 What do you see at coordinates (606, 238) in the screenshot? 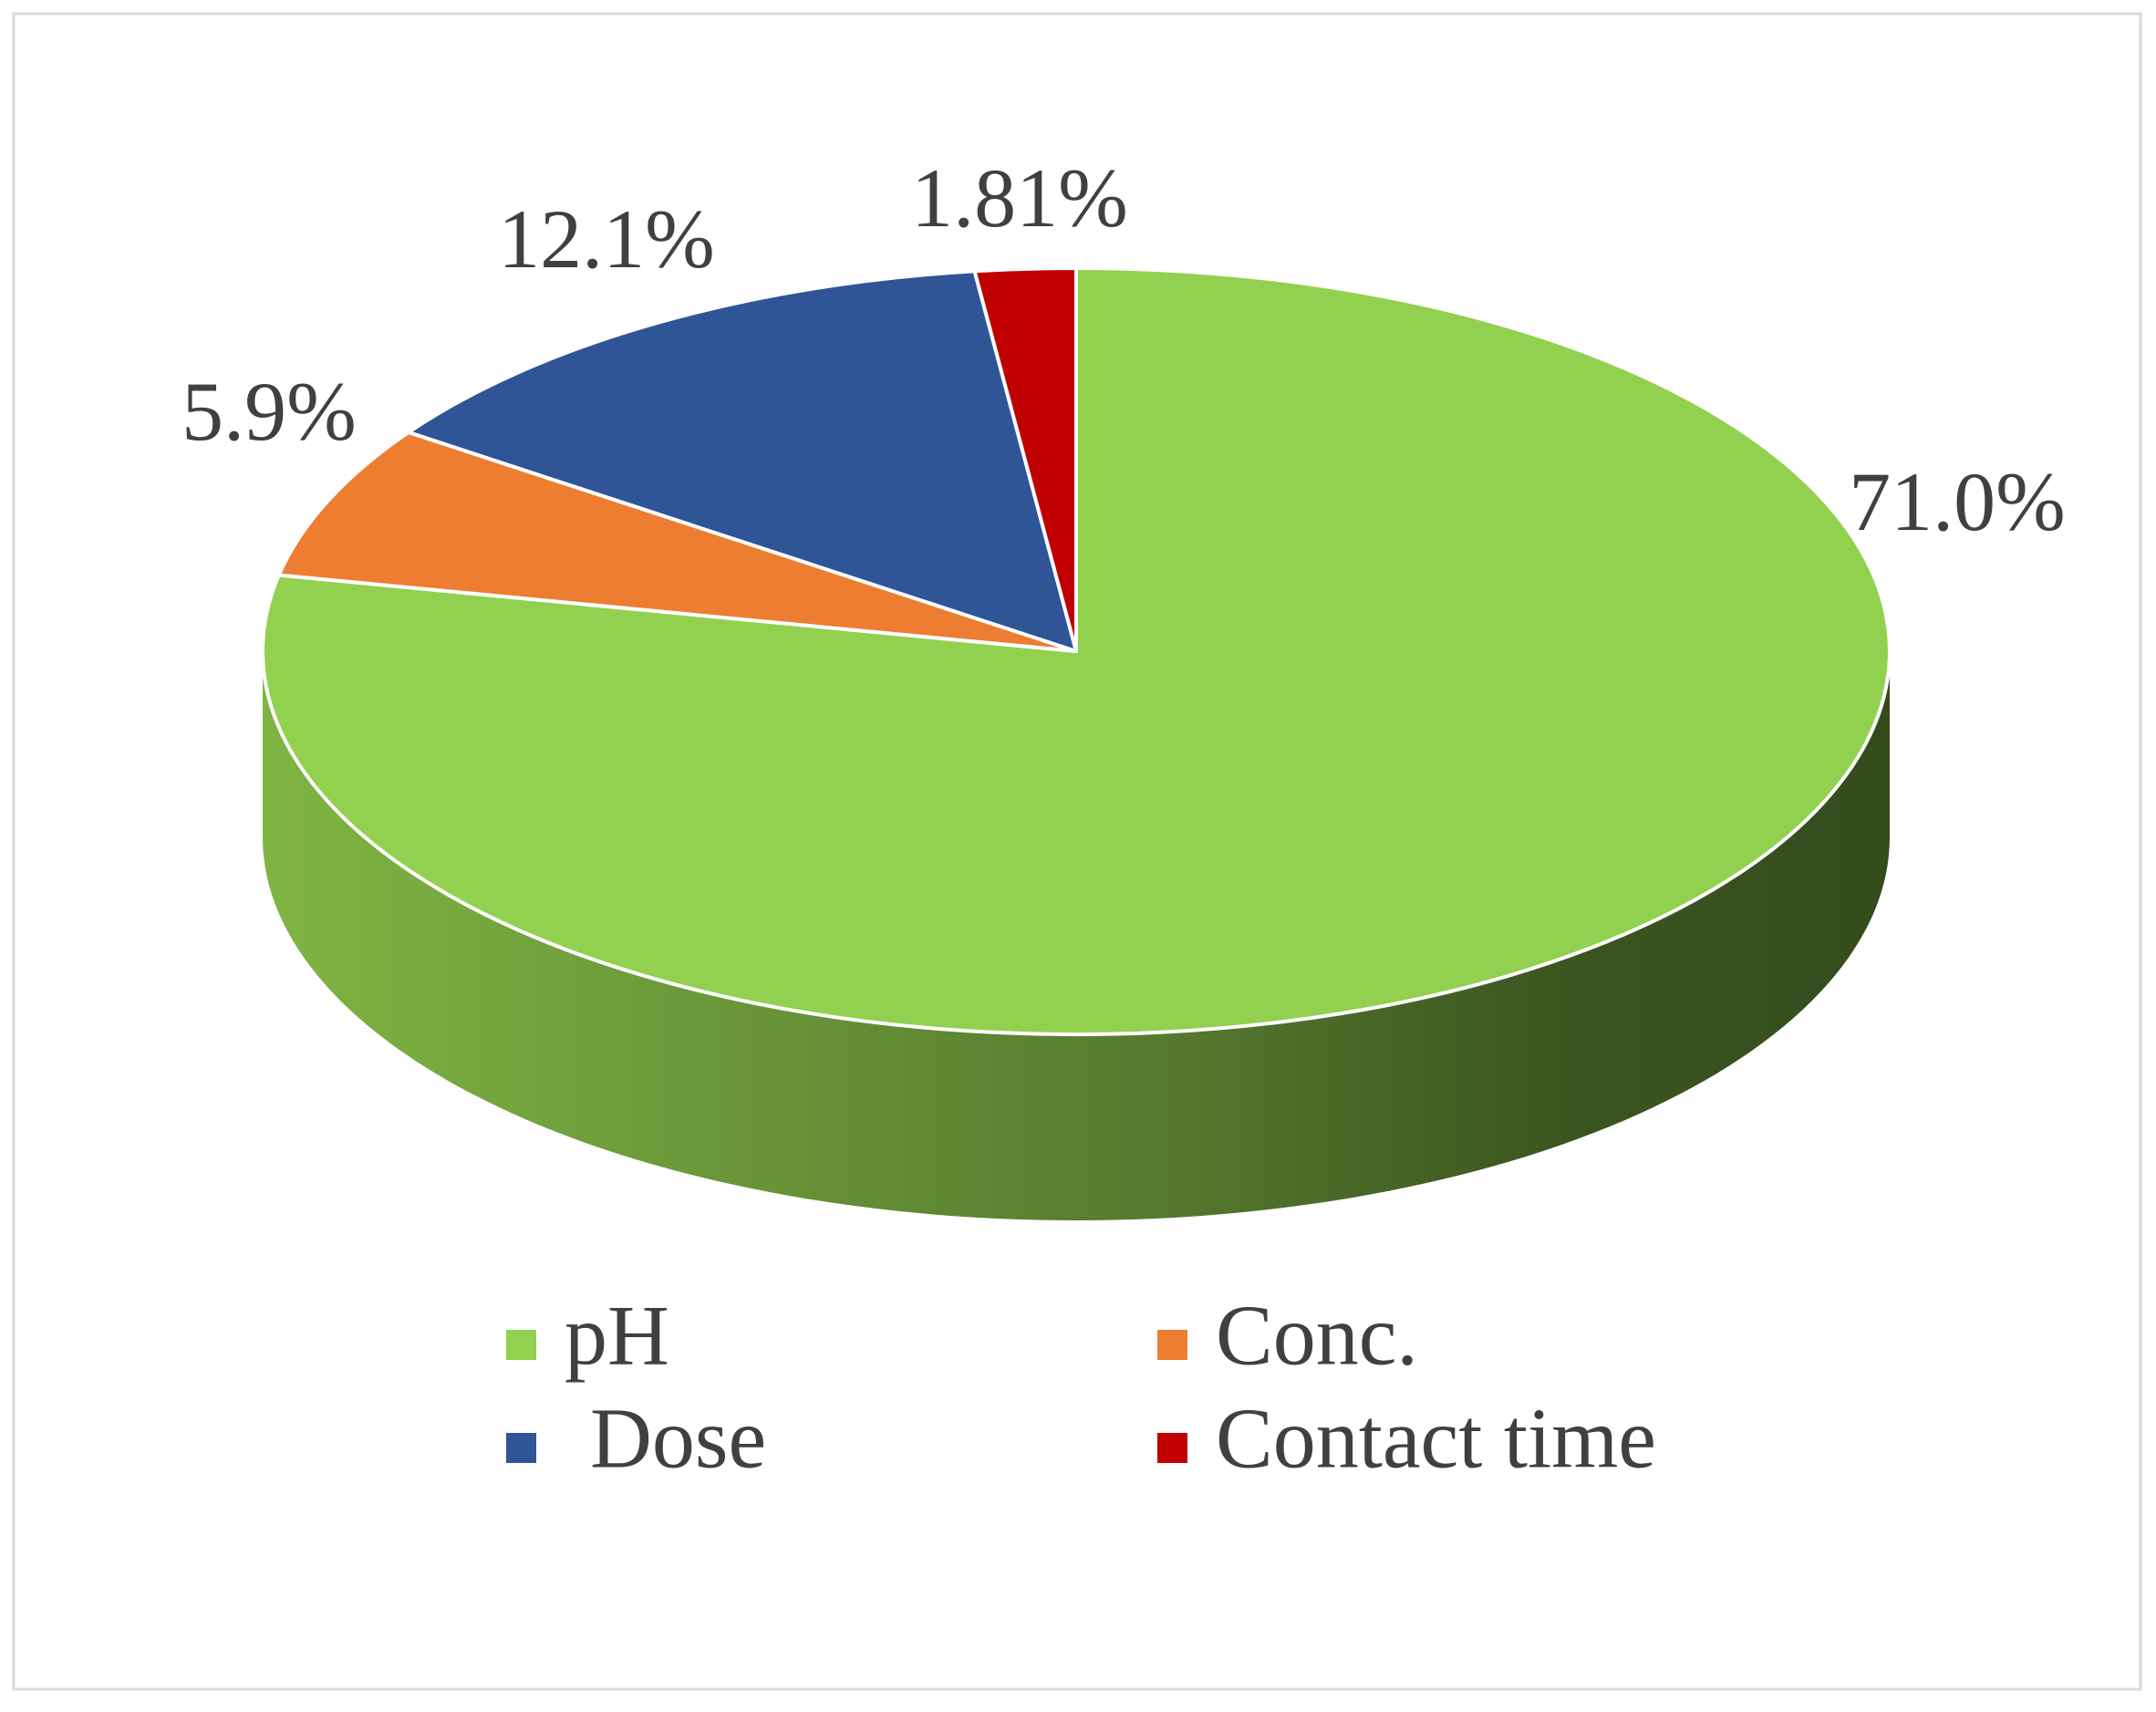
I see `data-label: 12.1%` at bounding box center [606, 238].